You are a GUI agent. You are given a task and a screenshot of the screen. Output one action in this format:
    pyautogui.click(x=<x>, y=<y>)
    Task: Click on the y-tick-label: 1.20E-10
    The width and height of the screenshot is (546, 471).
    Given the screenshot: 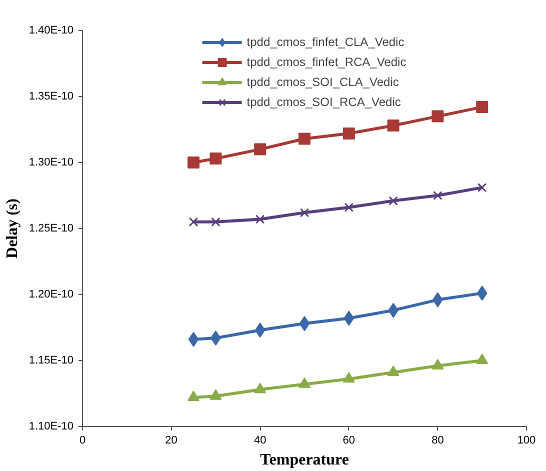 What is the action you would take?
    pyautogui.click(x=51, y=294)
    